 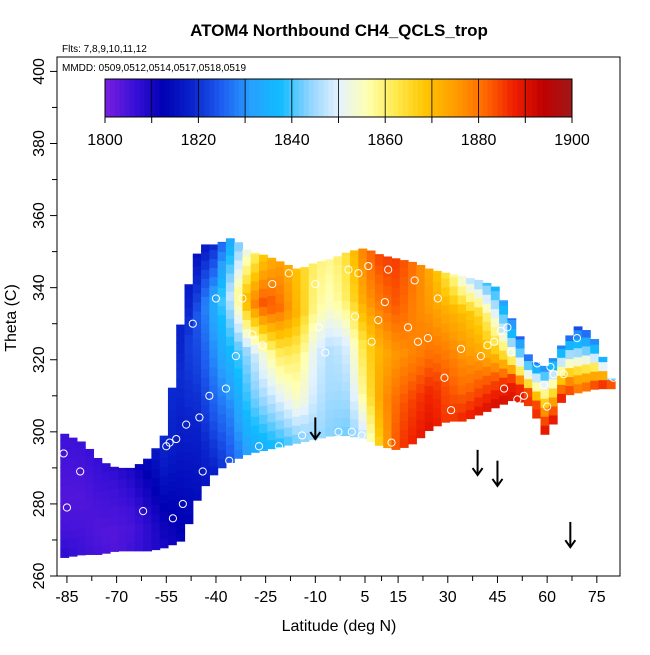 What do you see at coordinates (39, 287) in the screenshot?
I see `y-tick-label: 340` at bounding box center [39, 287].